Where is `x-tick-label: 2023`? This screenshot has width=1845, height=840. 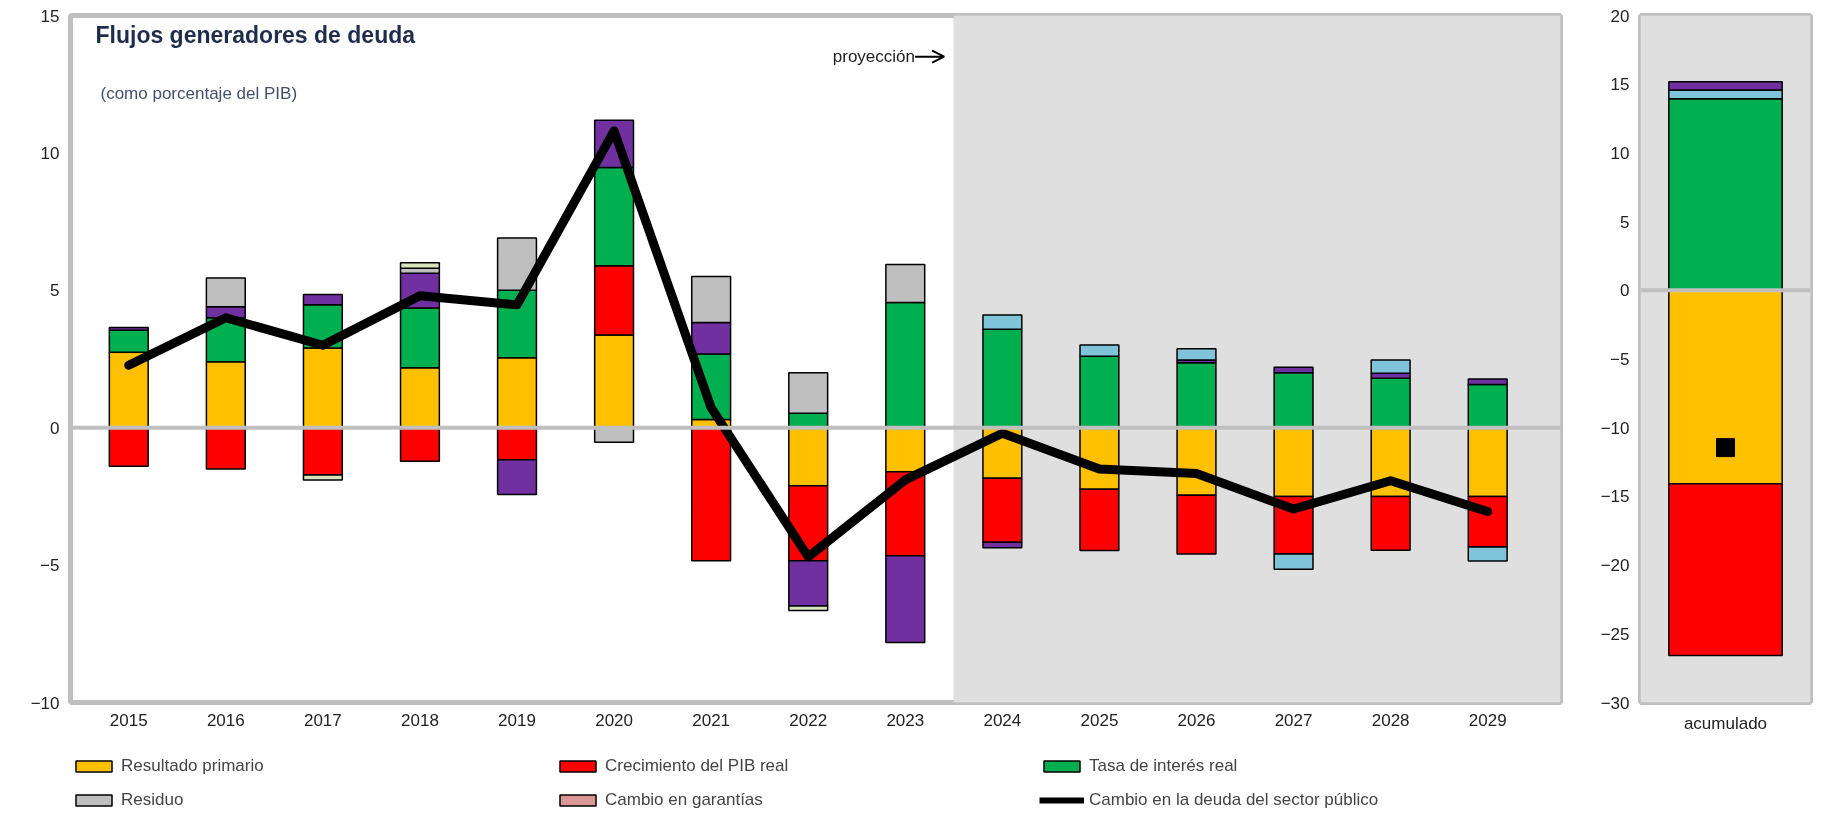 x-tick-label: 2023 is located at coordinates (905, 720).